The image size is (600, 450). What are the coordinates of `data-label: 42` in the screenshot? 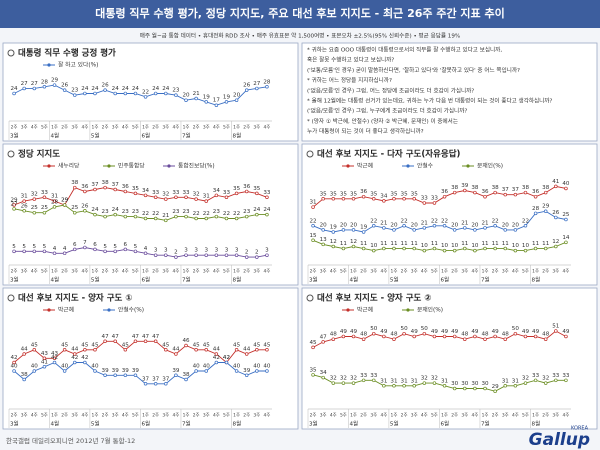 It's located at (226, 358).